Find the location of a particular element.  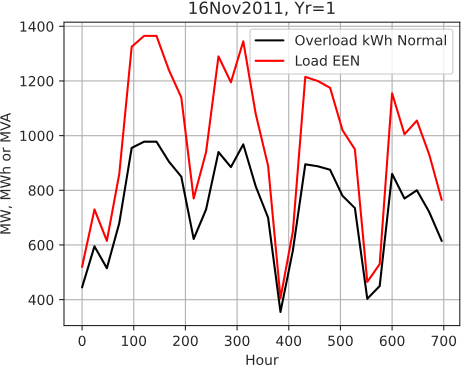

y-tick-label: 600 is located at coordinates (41, 245).